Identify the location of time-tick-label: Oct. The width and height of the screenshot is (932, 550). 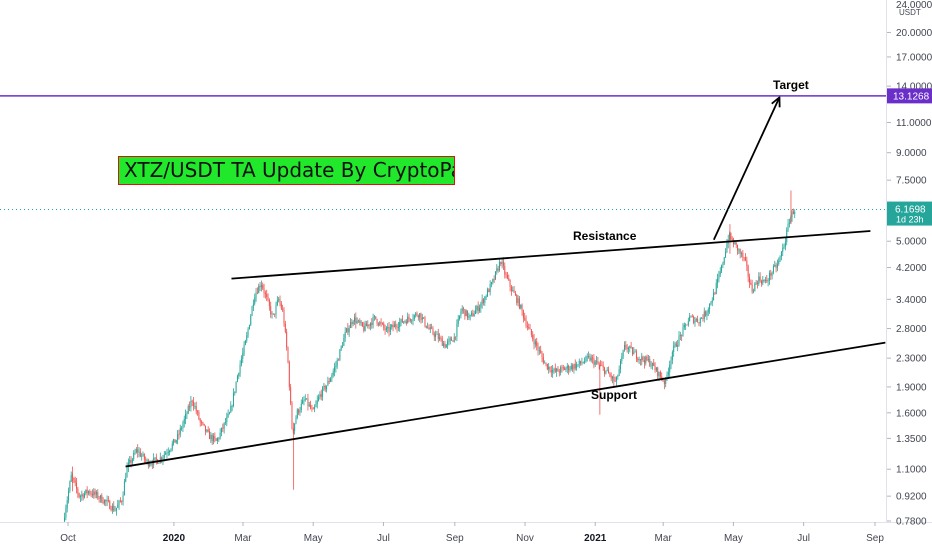
(68, 538).